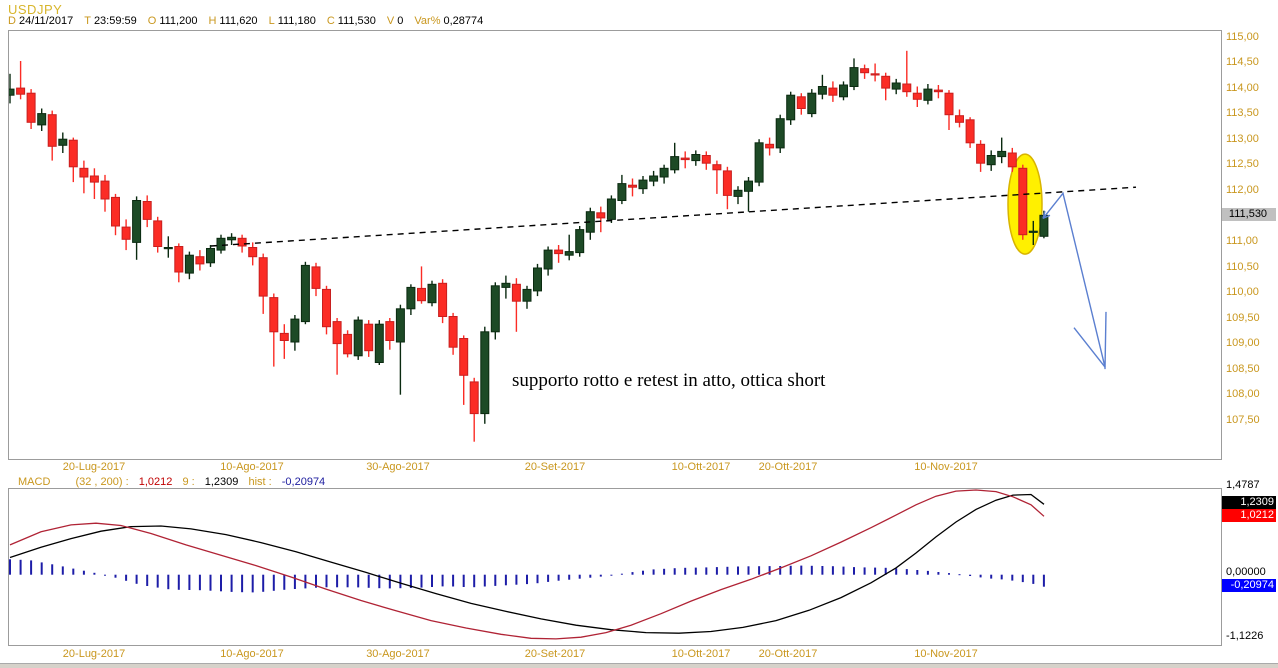  I want to click on signal-label: 9 :, so click(188, 482).